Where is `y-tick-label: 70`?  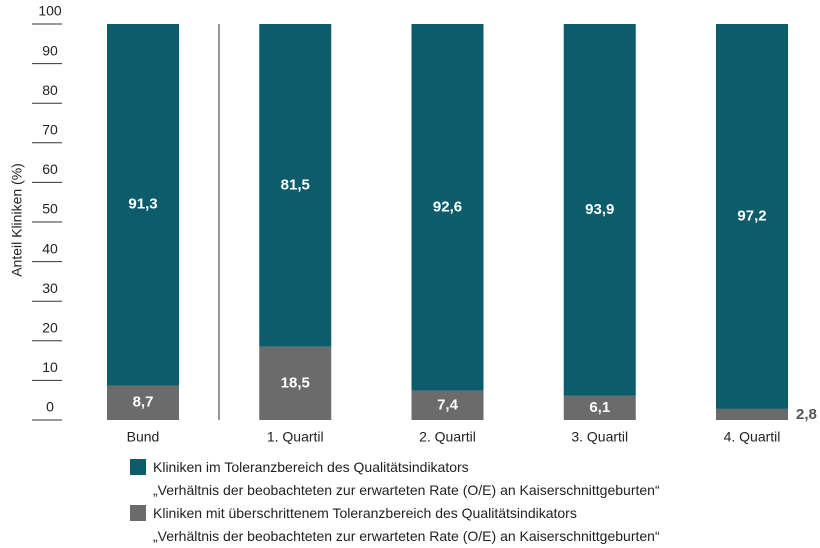 y-tick-label: 70 is located at coordinates (50, 130).